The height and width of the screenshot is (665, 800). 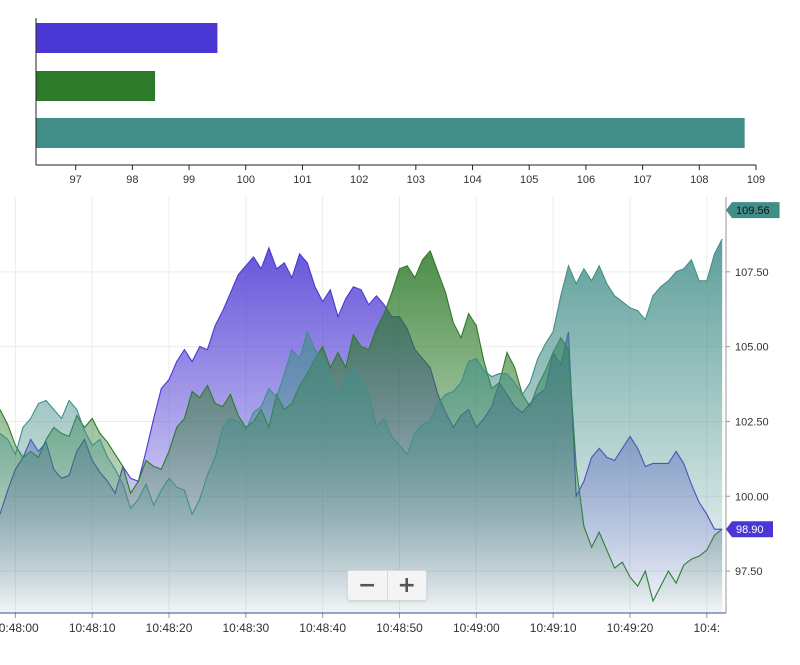 What do you see at coordinates (322, 628) in the screenshot?
I see `time-tick-label: 10:48:40` at bounding box center [322, 628].